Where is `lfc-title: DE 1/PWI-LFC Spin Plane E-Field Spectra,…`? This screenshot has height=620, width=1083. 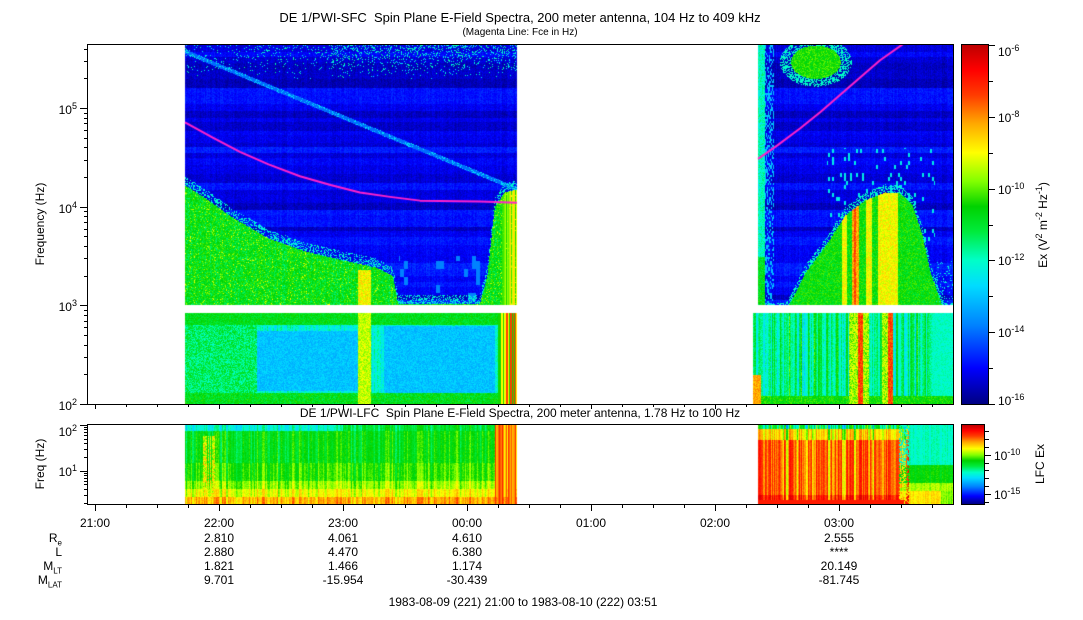
lfc-title: DE 1/PWI-LFC Spin Plane E-Field Spectra,… is located at coordinates (520, 413).